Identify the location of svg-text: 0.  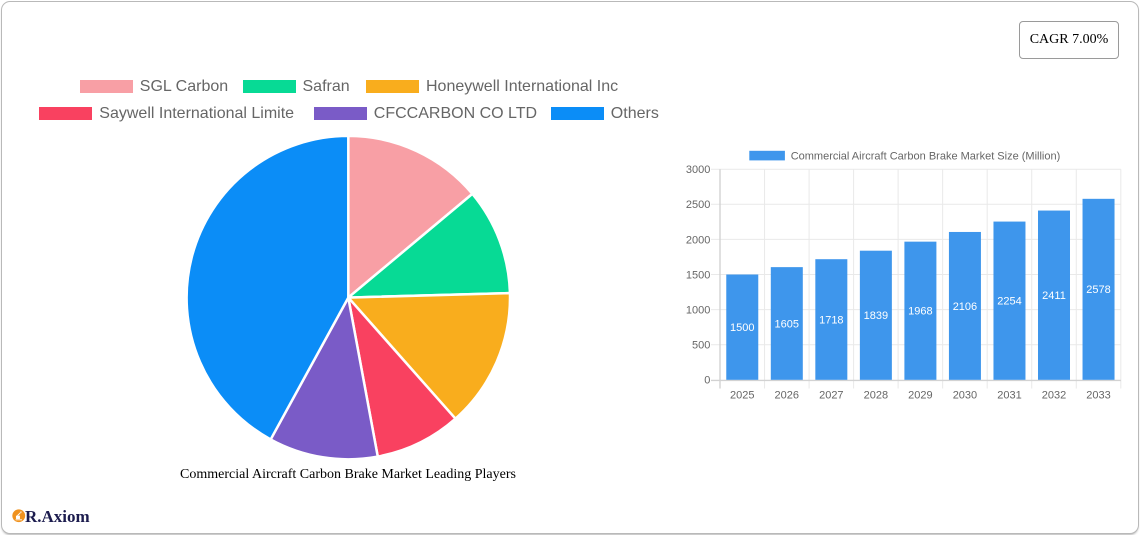
(707, 381).